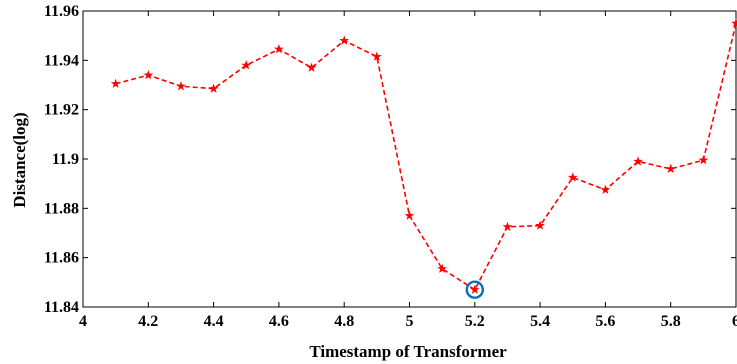 This screenshot has width=737, height=364. I want to click on highlight-layer, so click(474, 289).